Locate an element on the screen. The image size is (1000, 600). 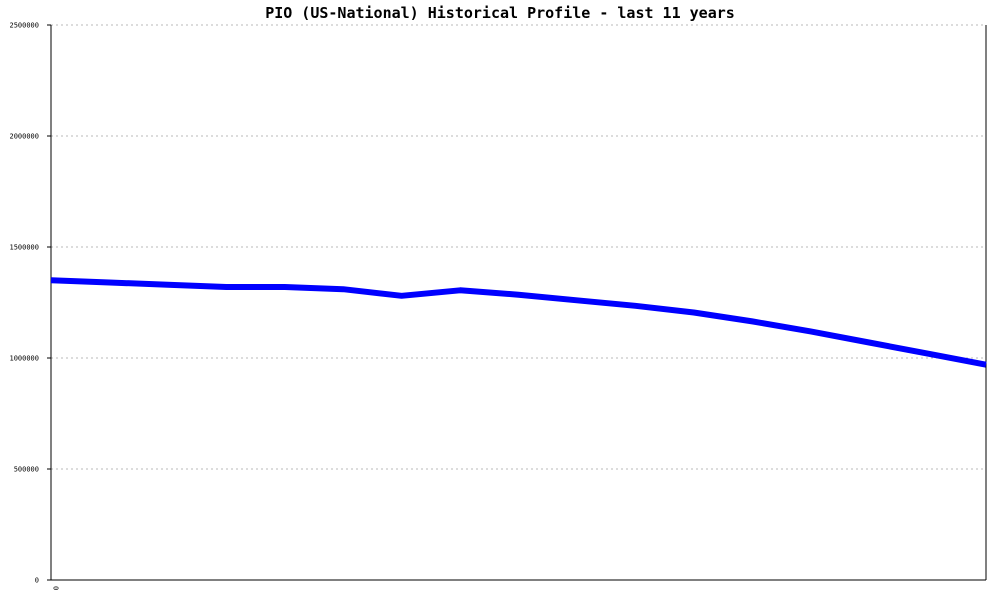
y-tick-label: 500000 is located at coordinates (26, 470).